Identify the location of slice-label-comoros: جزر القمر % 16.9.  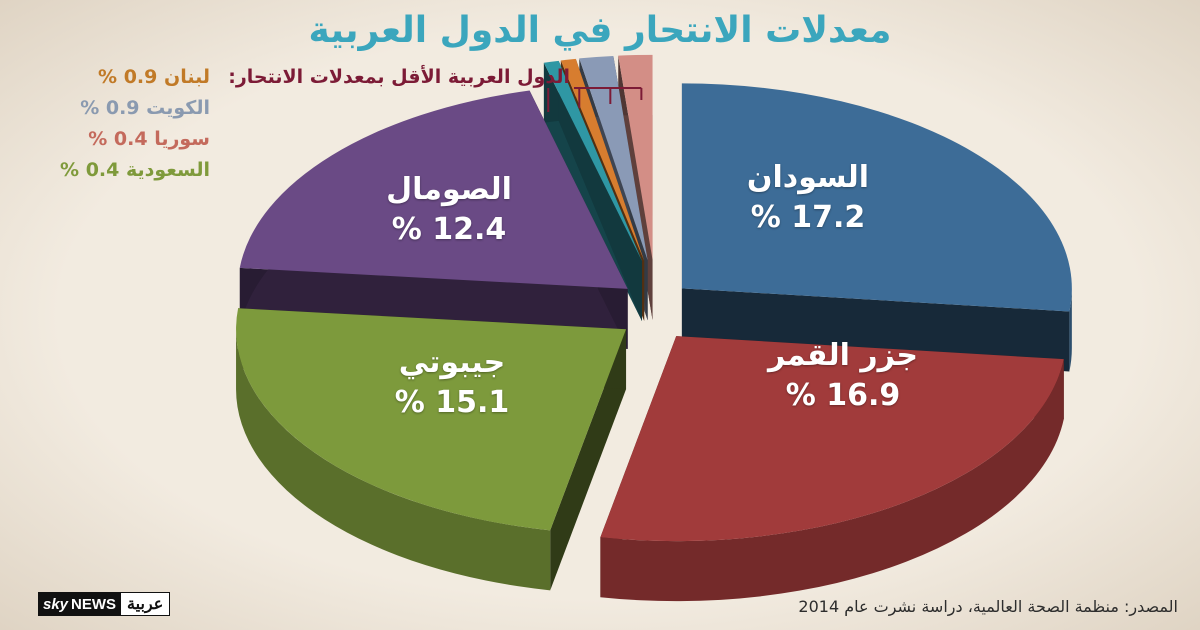
(843, 376).